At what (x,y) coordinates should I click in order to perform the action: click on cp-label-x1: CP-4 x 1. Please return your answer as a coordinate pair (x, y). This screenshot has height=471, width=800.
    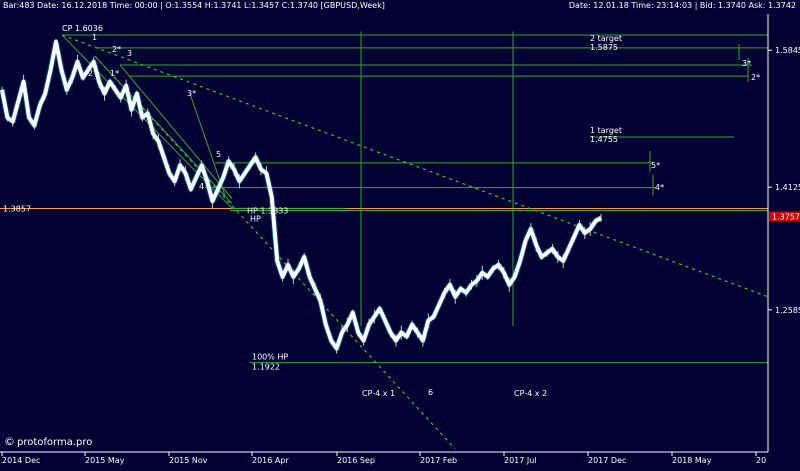
    Looking at the image, I should click on (378, 393).